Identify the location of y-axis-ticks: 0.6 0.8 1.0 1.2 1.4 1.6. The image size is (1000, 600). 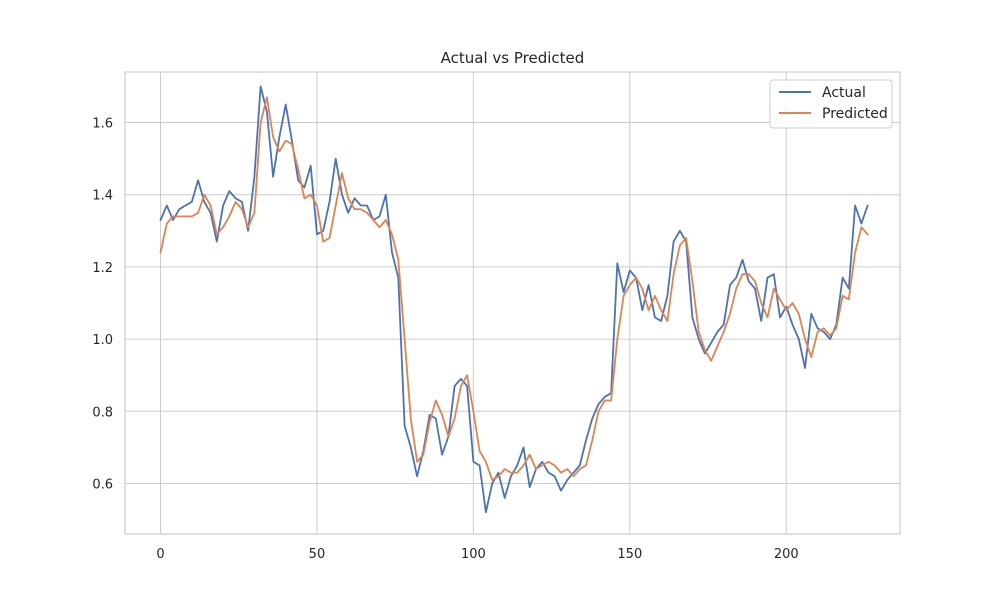
(102, 305).